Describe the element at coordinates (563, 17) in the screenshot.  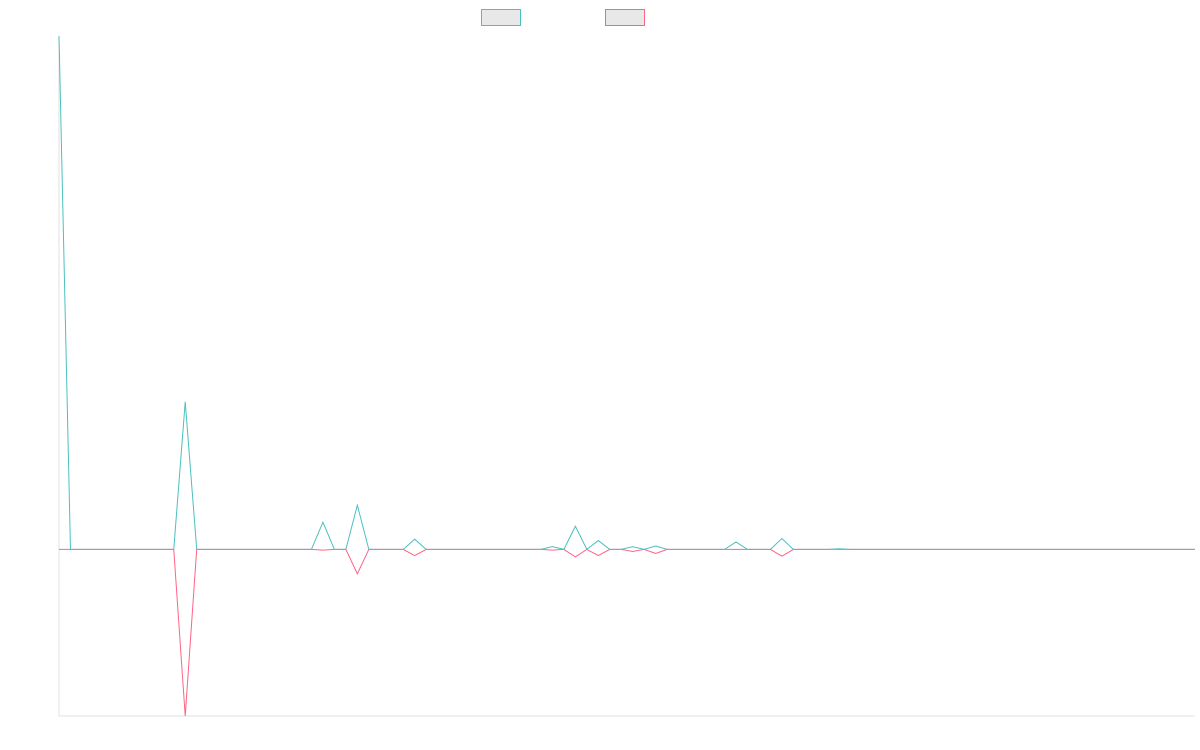
I see `legend` at that location.